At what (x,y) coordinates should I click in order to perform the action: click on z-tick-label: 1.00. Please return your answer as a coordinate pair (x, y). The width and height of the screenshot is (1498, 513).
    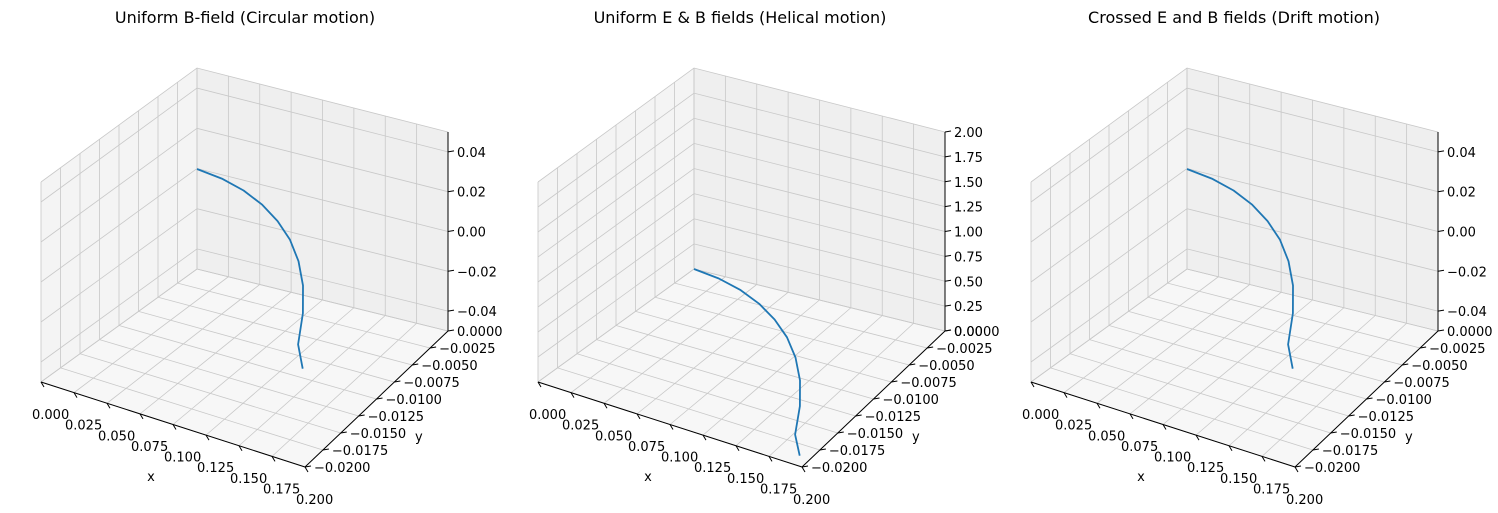
    Looking at the image, I should click on (968, 233).